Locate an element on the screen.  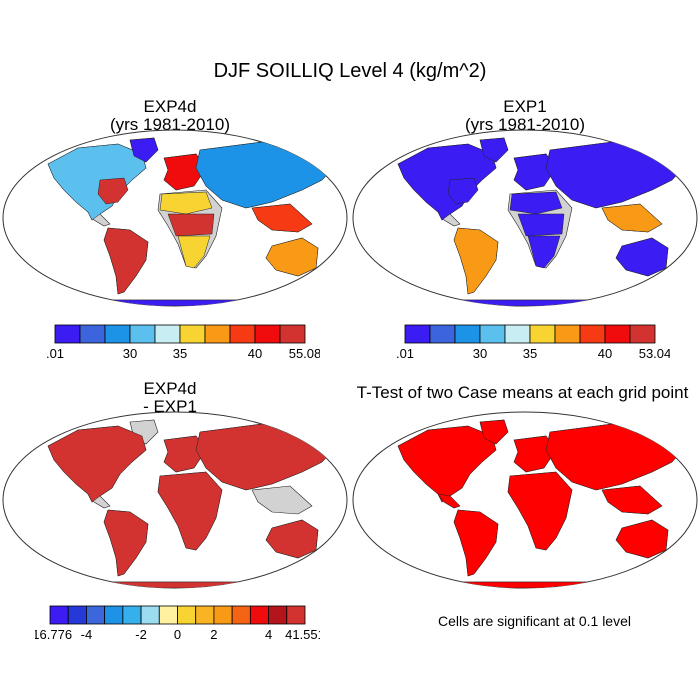
map-panel-exp4d is located at coordinates (175, 218).